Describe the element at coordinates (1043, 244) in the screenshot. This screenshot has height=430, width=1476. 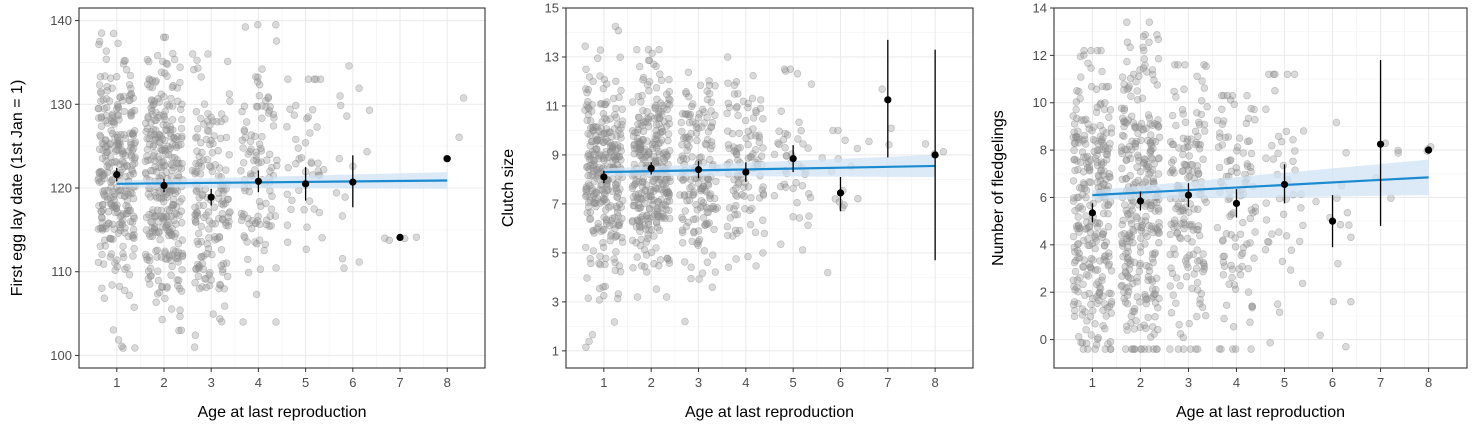
I see `y-tick-label: 4` at that location.